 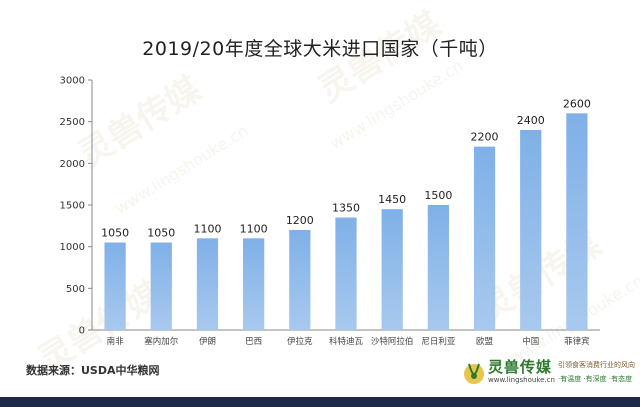 What do you see at coordinates (346, 341) in the screenshot?
I see `x-tick-label: 科特迪瓦` at bounding box center [346, 341].